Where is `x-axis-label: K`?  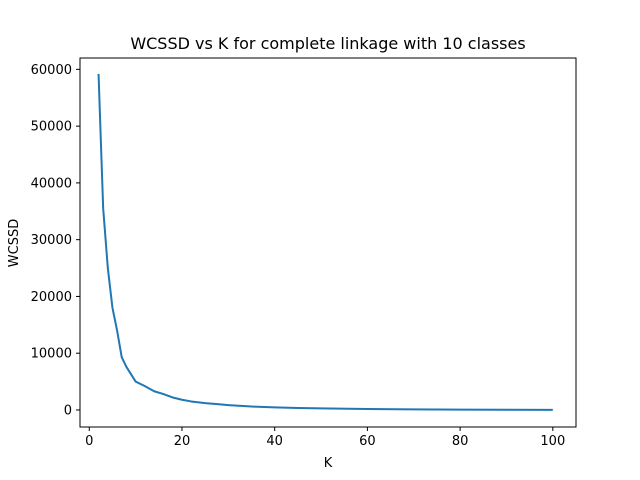 x-axis-label: K is located at coordinates (328, 463).